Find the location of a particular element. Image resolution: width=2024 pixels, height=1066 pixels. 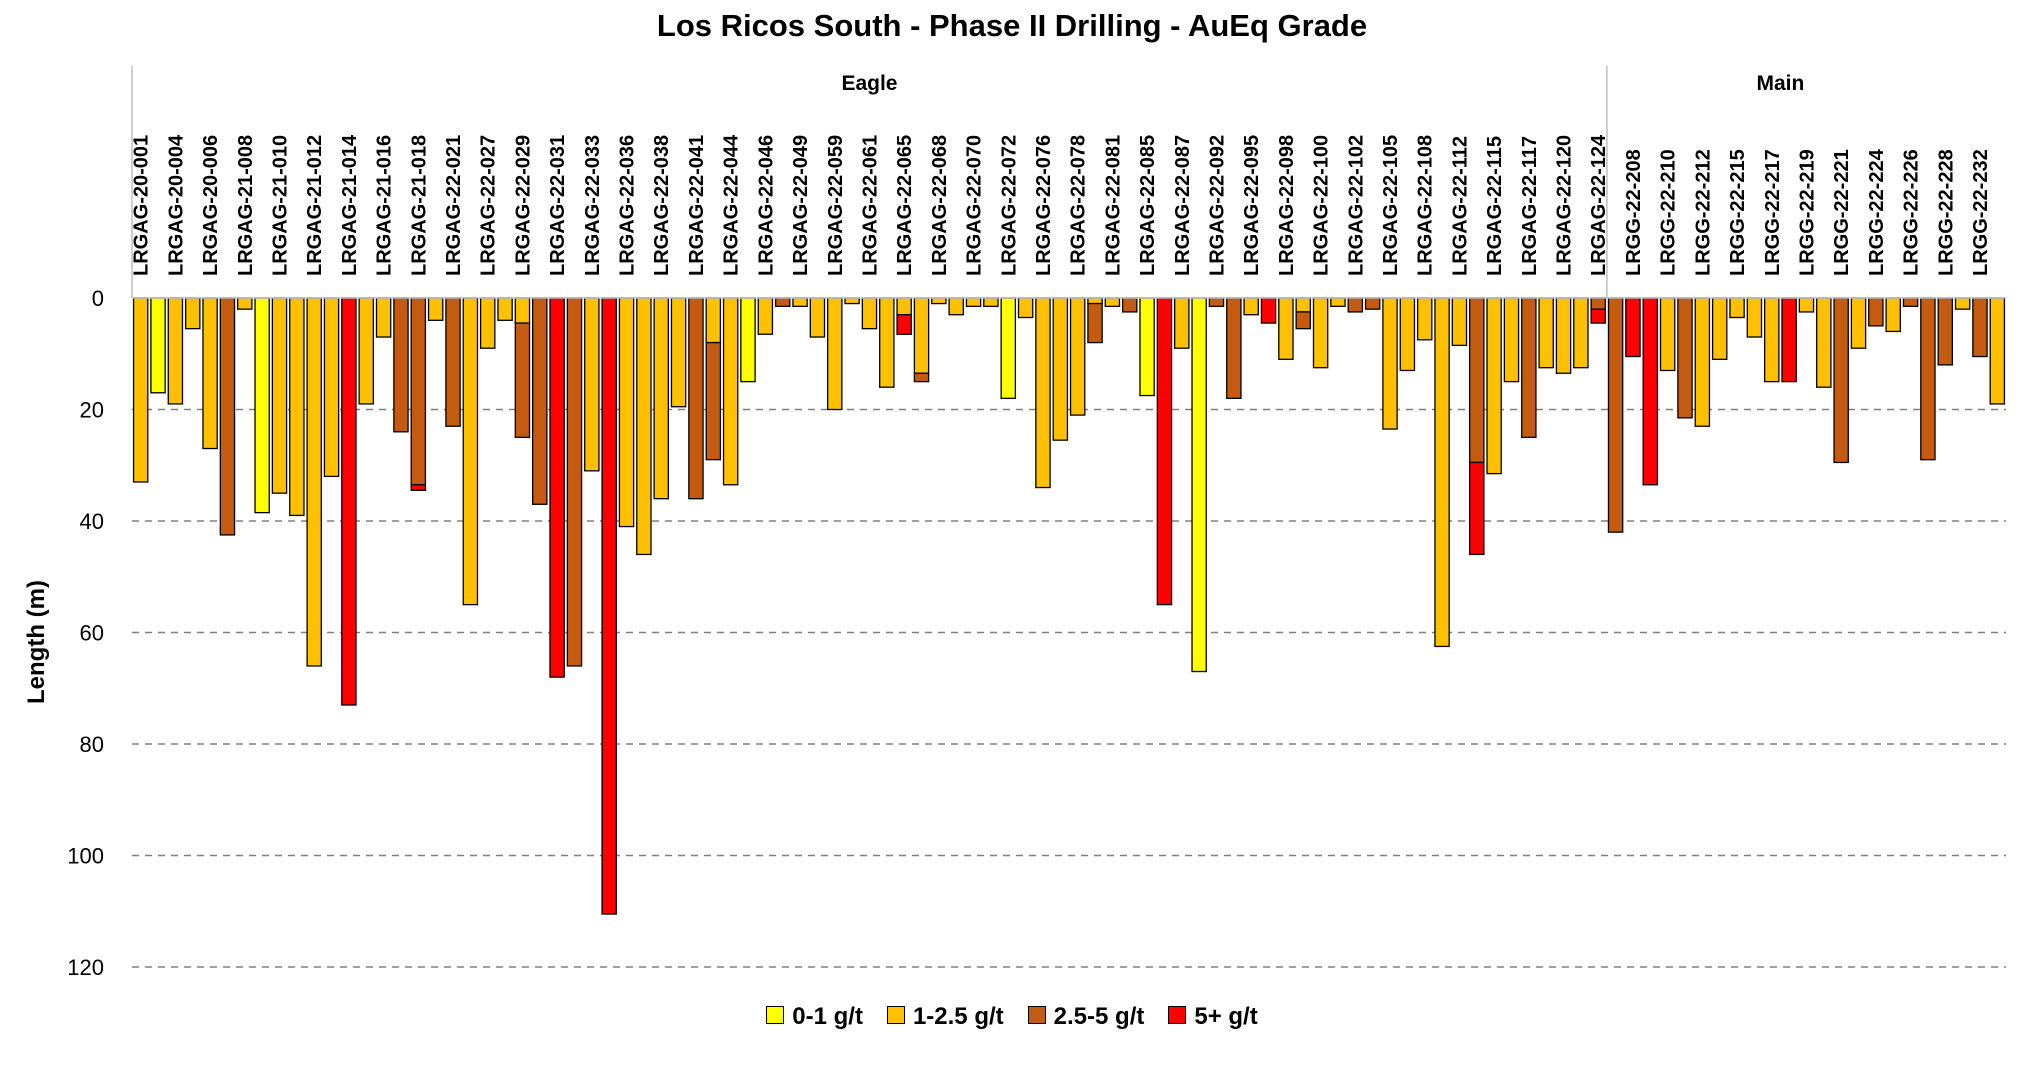

category-label: LRGAG-22-100 is located at coordinates (1322, 205).